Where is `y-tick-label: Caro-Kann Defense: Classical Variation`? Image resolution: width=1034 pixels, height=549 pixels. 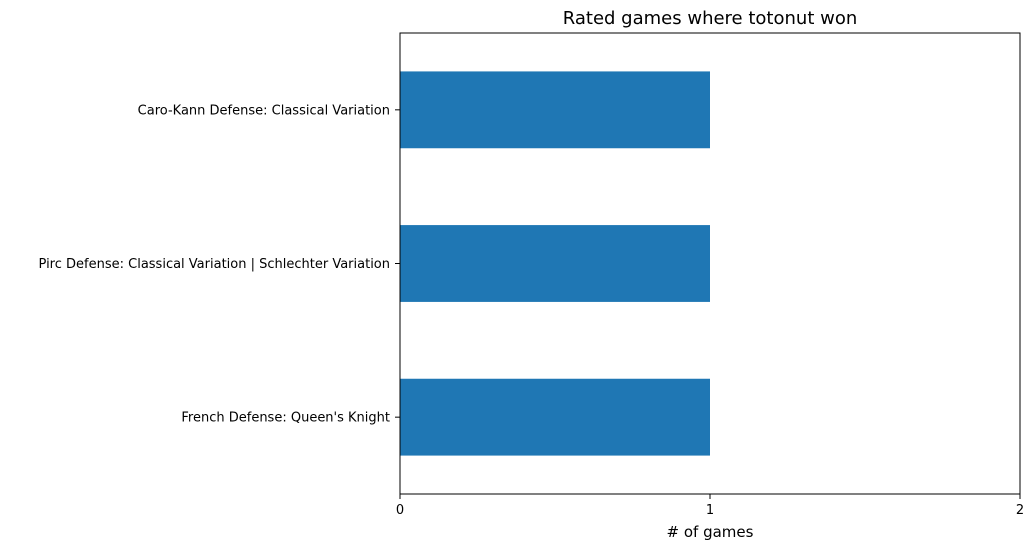 y-tick-label: Caro-Kann Defense: Classical Variation is located at coordinates (264, 110).